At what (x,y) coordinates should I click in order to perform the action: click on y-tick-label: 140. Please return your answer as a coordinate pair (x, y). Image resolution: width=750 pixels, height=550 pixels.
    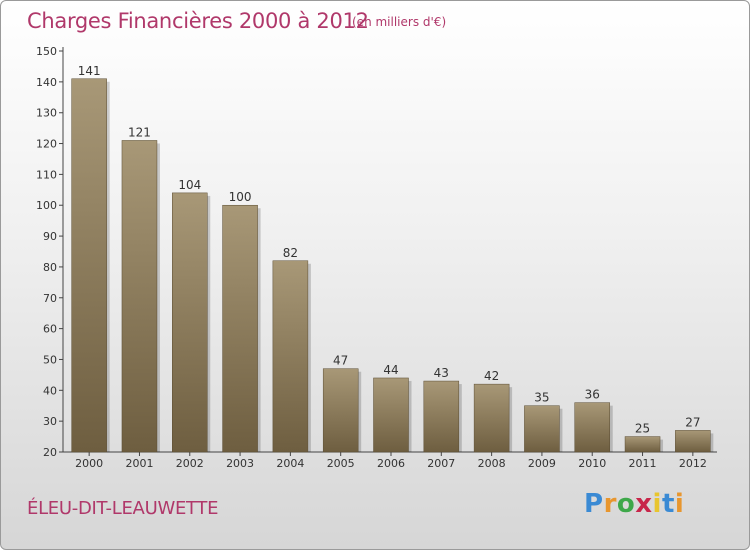
    Looking at the image, I should click on (46, 82).